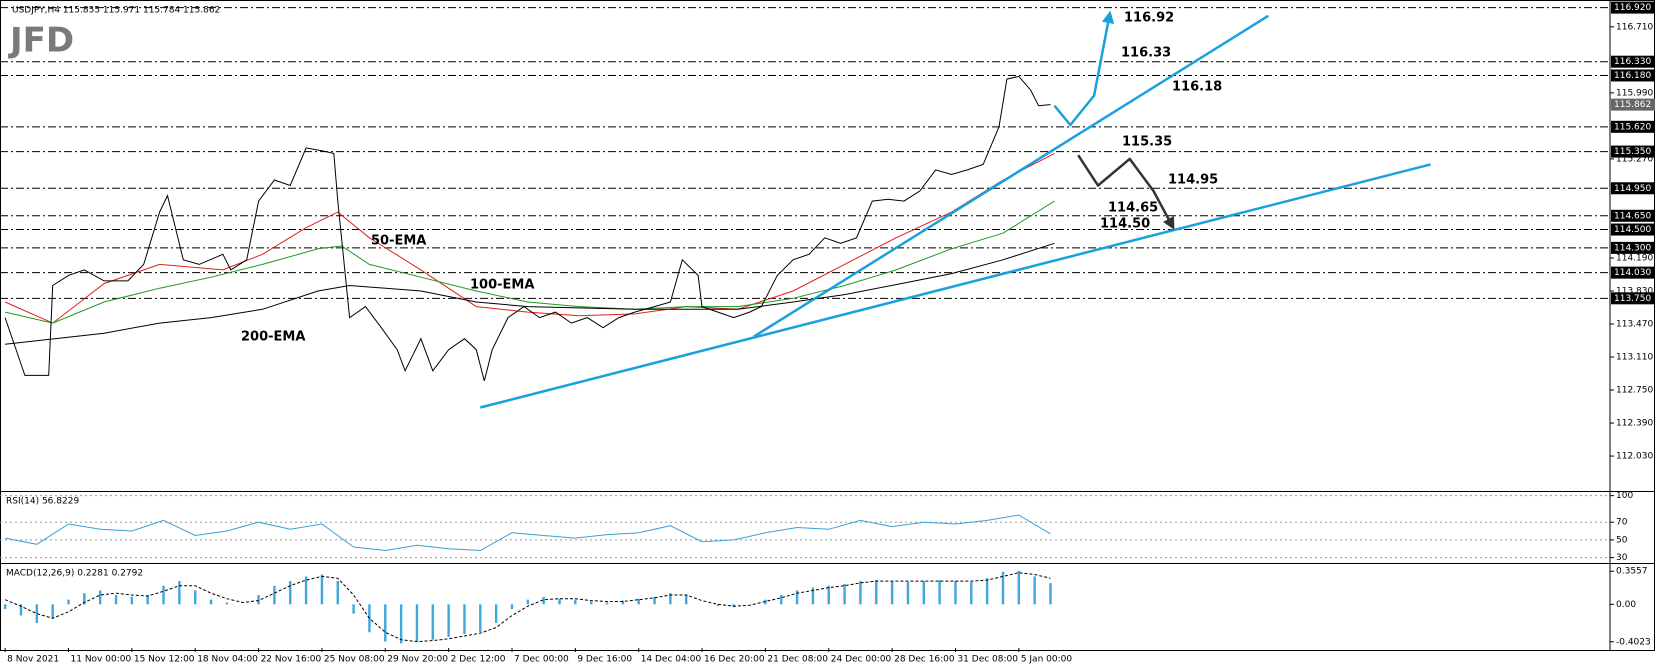 The image size is (1655, 668). Describe the element at coordinates (1622, 523) in the screenshot. I see `y-tick-label: 70` at that location.